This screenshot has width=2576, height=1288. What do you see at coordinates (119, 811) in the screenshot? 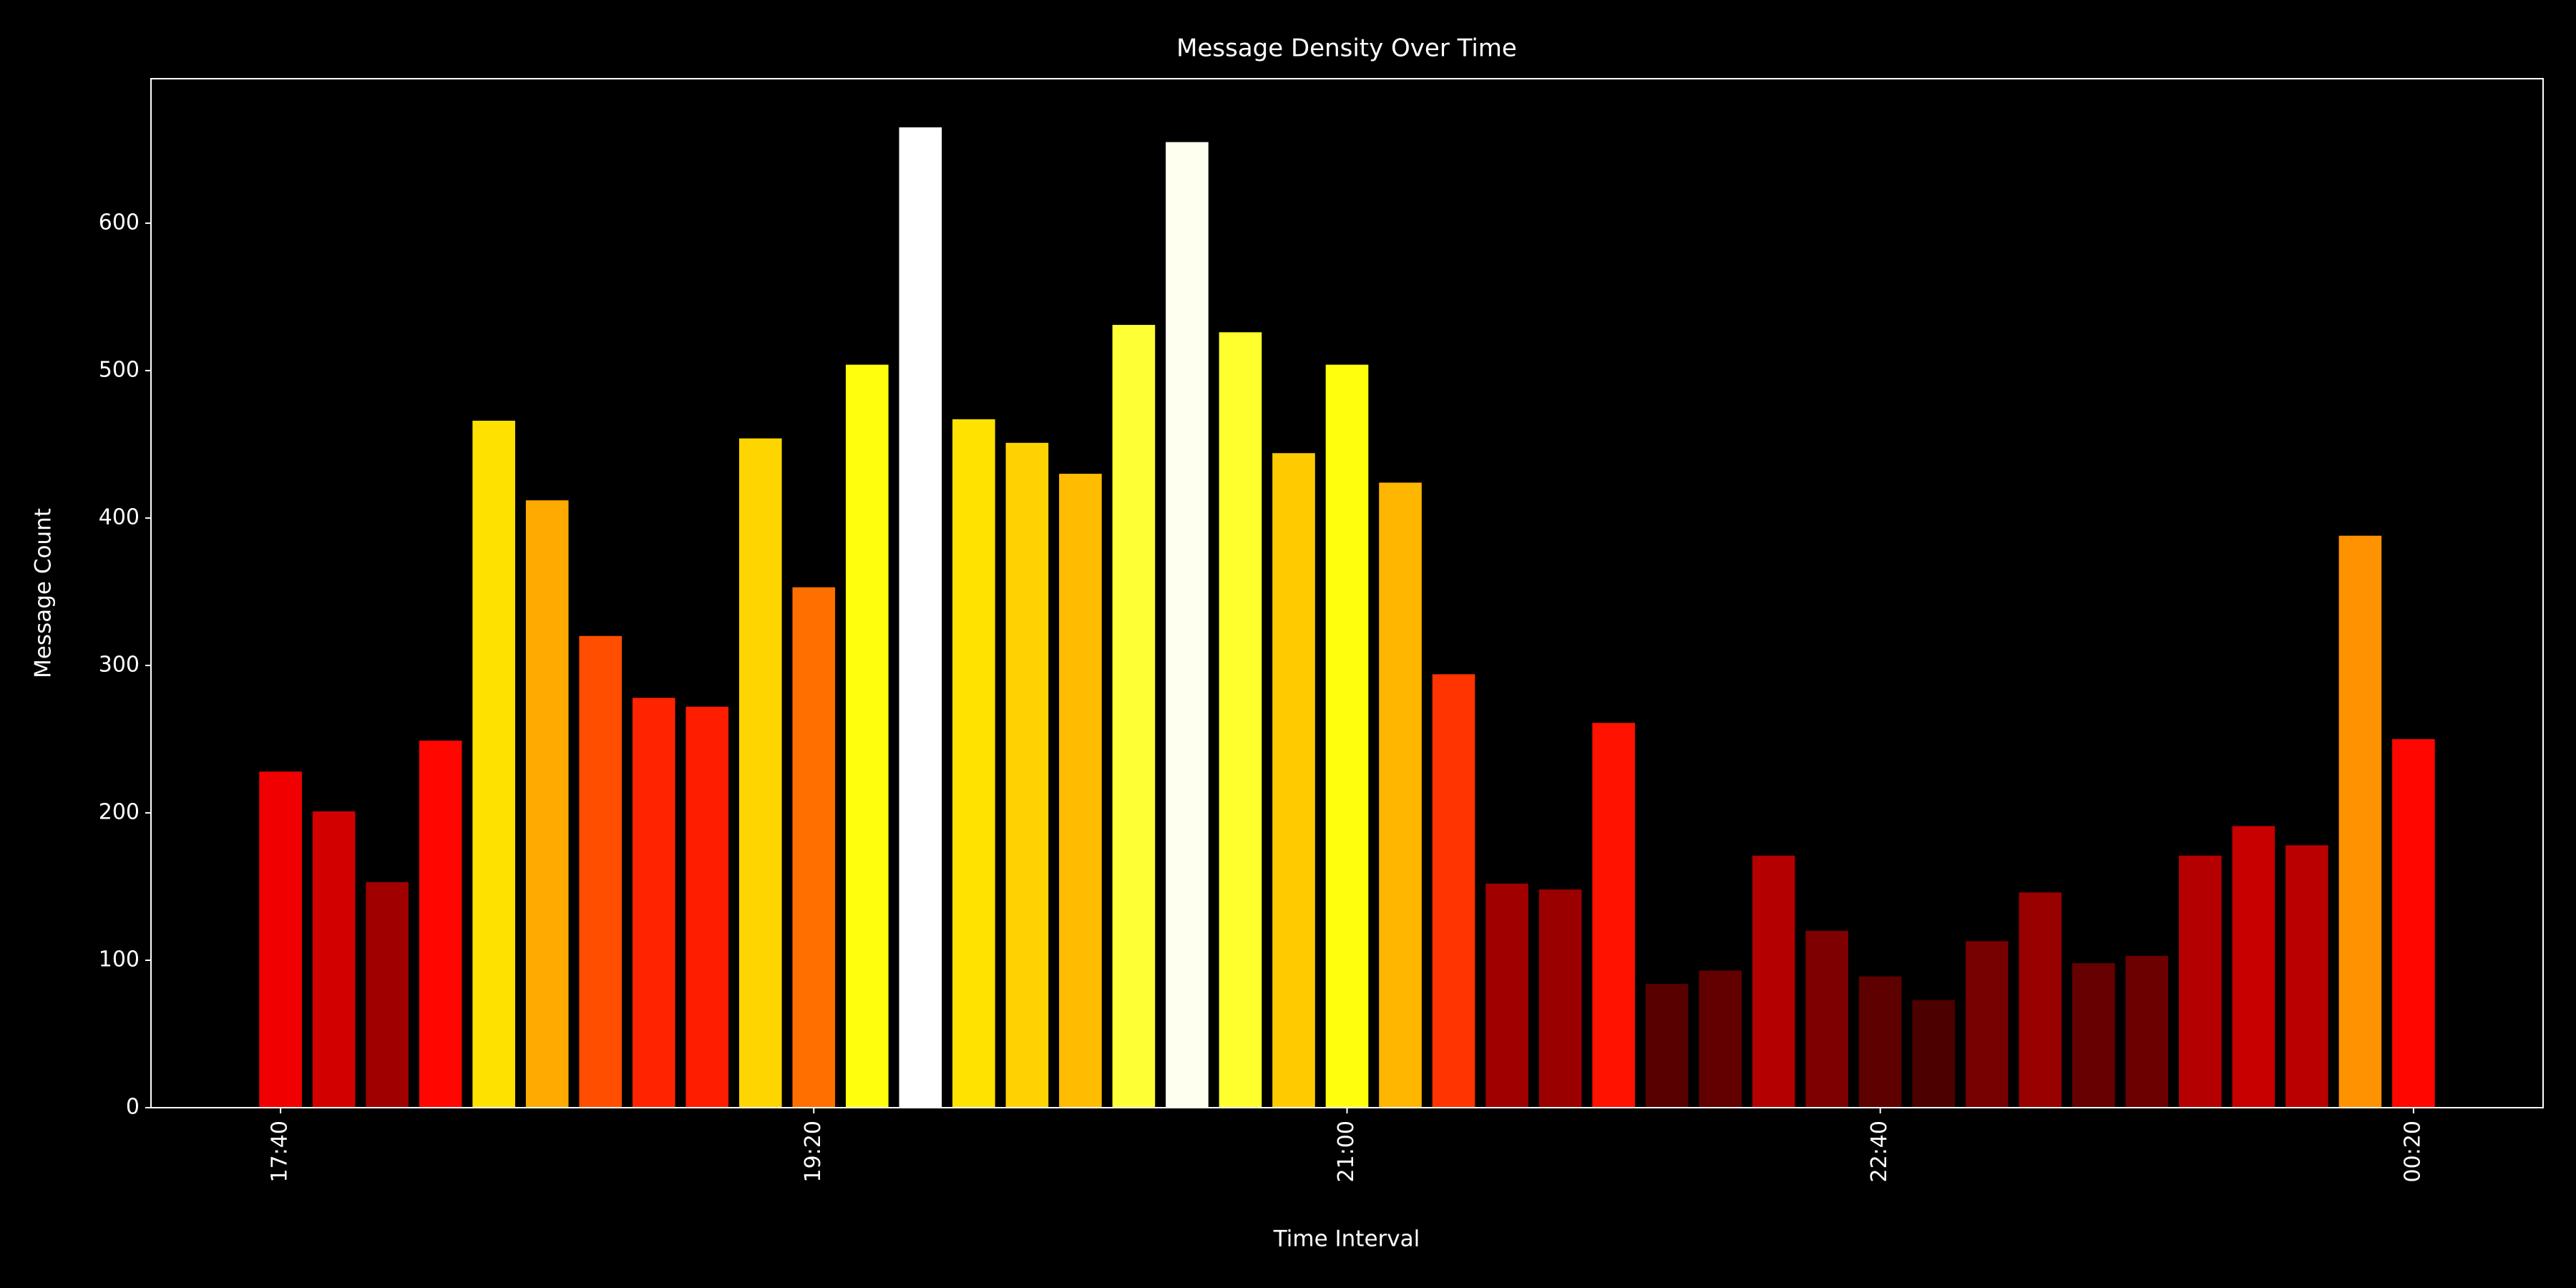
I see `y-tick-label: 200` at bounding box center [119, 811].